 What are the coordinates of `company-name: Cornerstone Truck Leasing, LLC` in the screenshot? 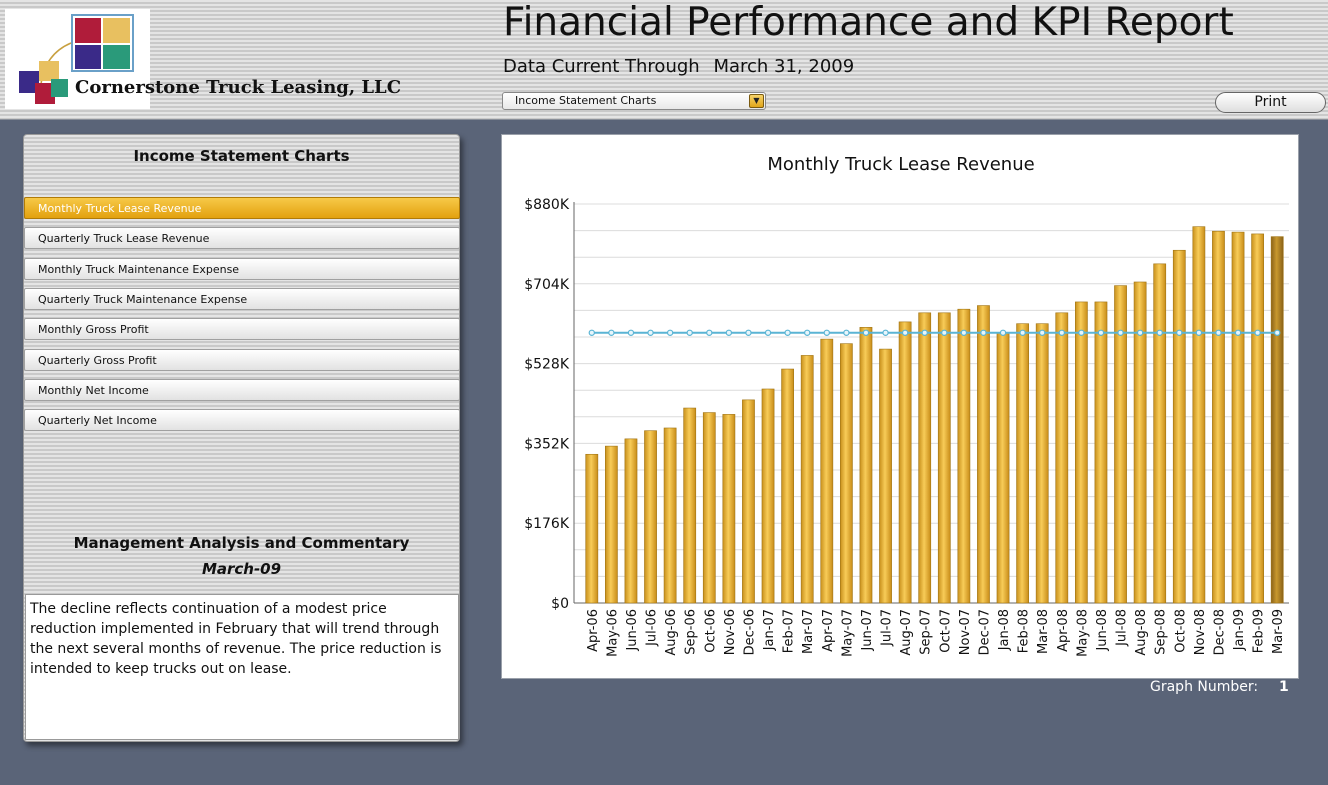 It's located at (238, 87).